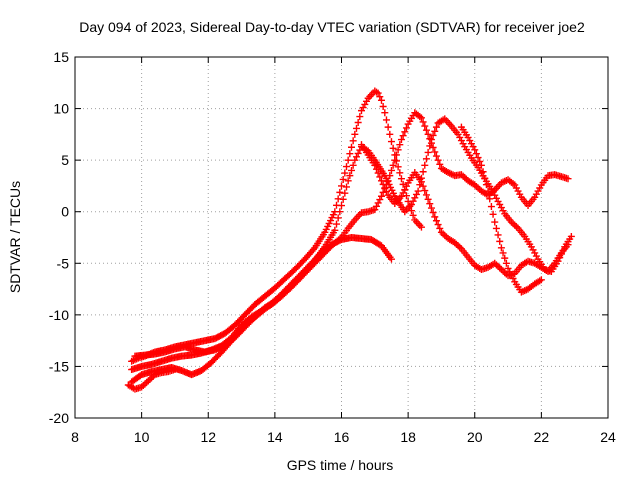 The image size is (640, 480). What do you see at coordinates (61, 109) in the screenshot?
I see `y-tick-label: 10` at bounding box center [61, 109].